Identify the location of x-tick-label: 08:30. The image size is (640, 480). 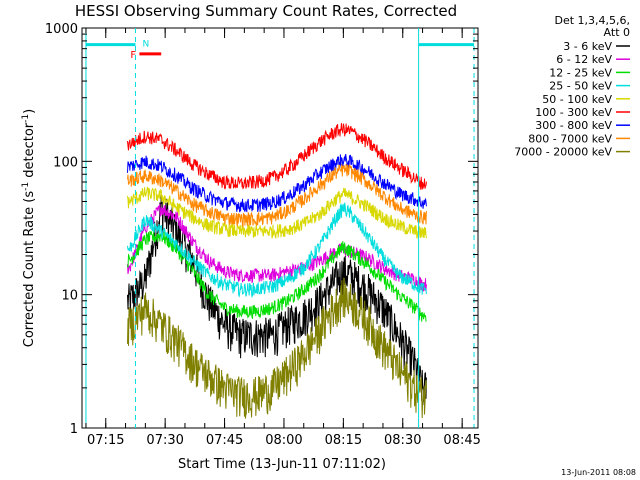
(402, 440).